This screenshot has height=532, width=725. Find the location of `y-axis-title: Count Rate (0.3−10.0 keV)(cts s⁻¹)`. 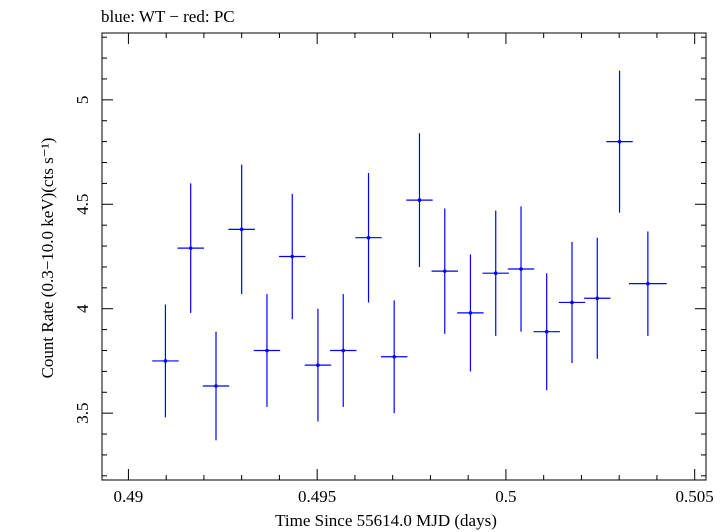

y-axis-title: Count Rate (0.3−10.0 keV)(cts s⁻¹) is located at coordinates (47, 258).